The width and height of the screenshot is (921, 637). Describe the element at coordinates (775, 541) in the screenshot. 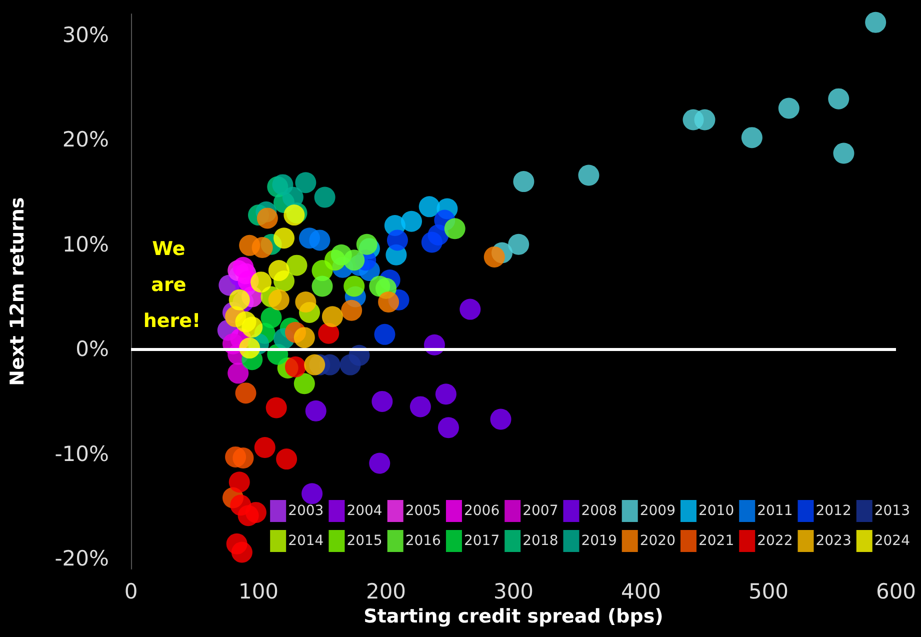

I see `legend-label: 2022` at that location.